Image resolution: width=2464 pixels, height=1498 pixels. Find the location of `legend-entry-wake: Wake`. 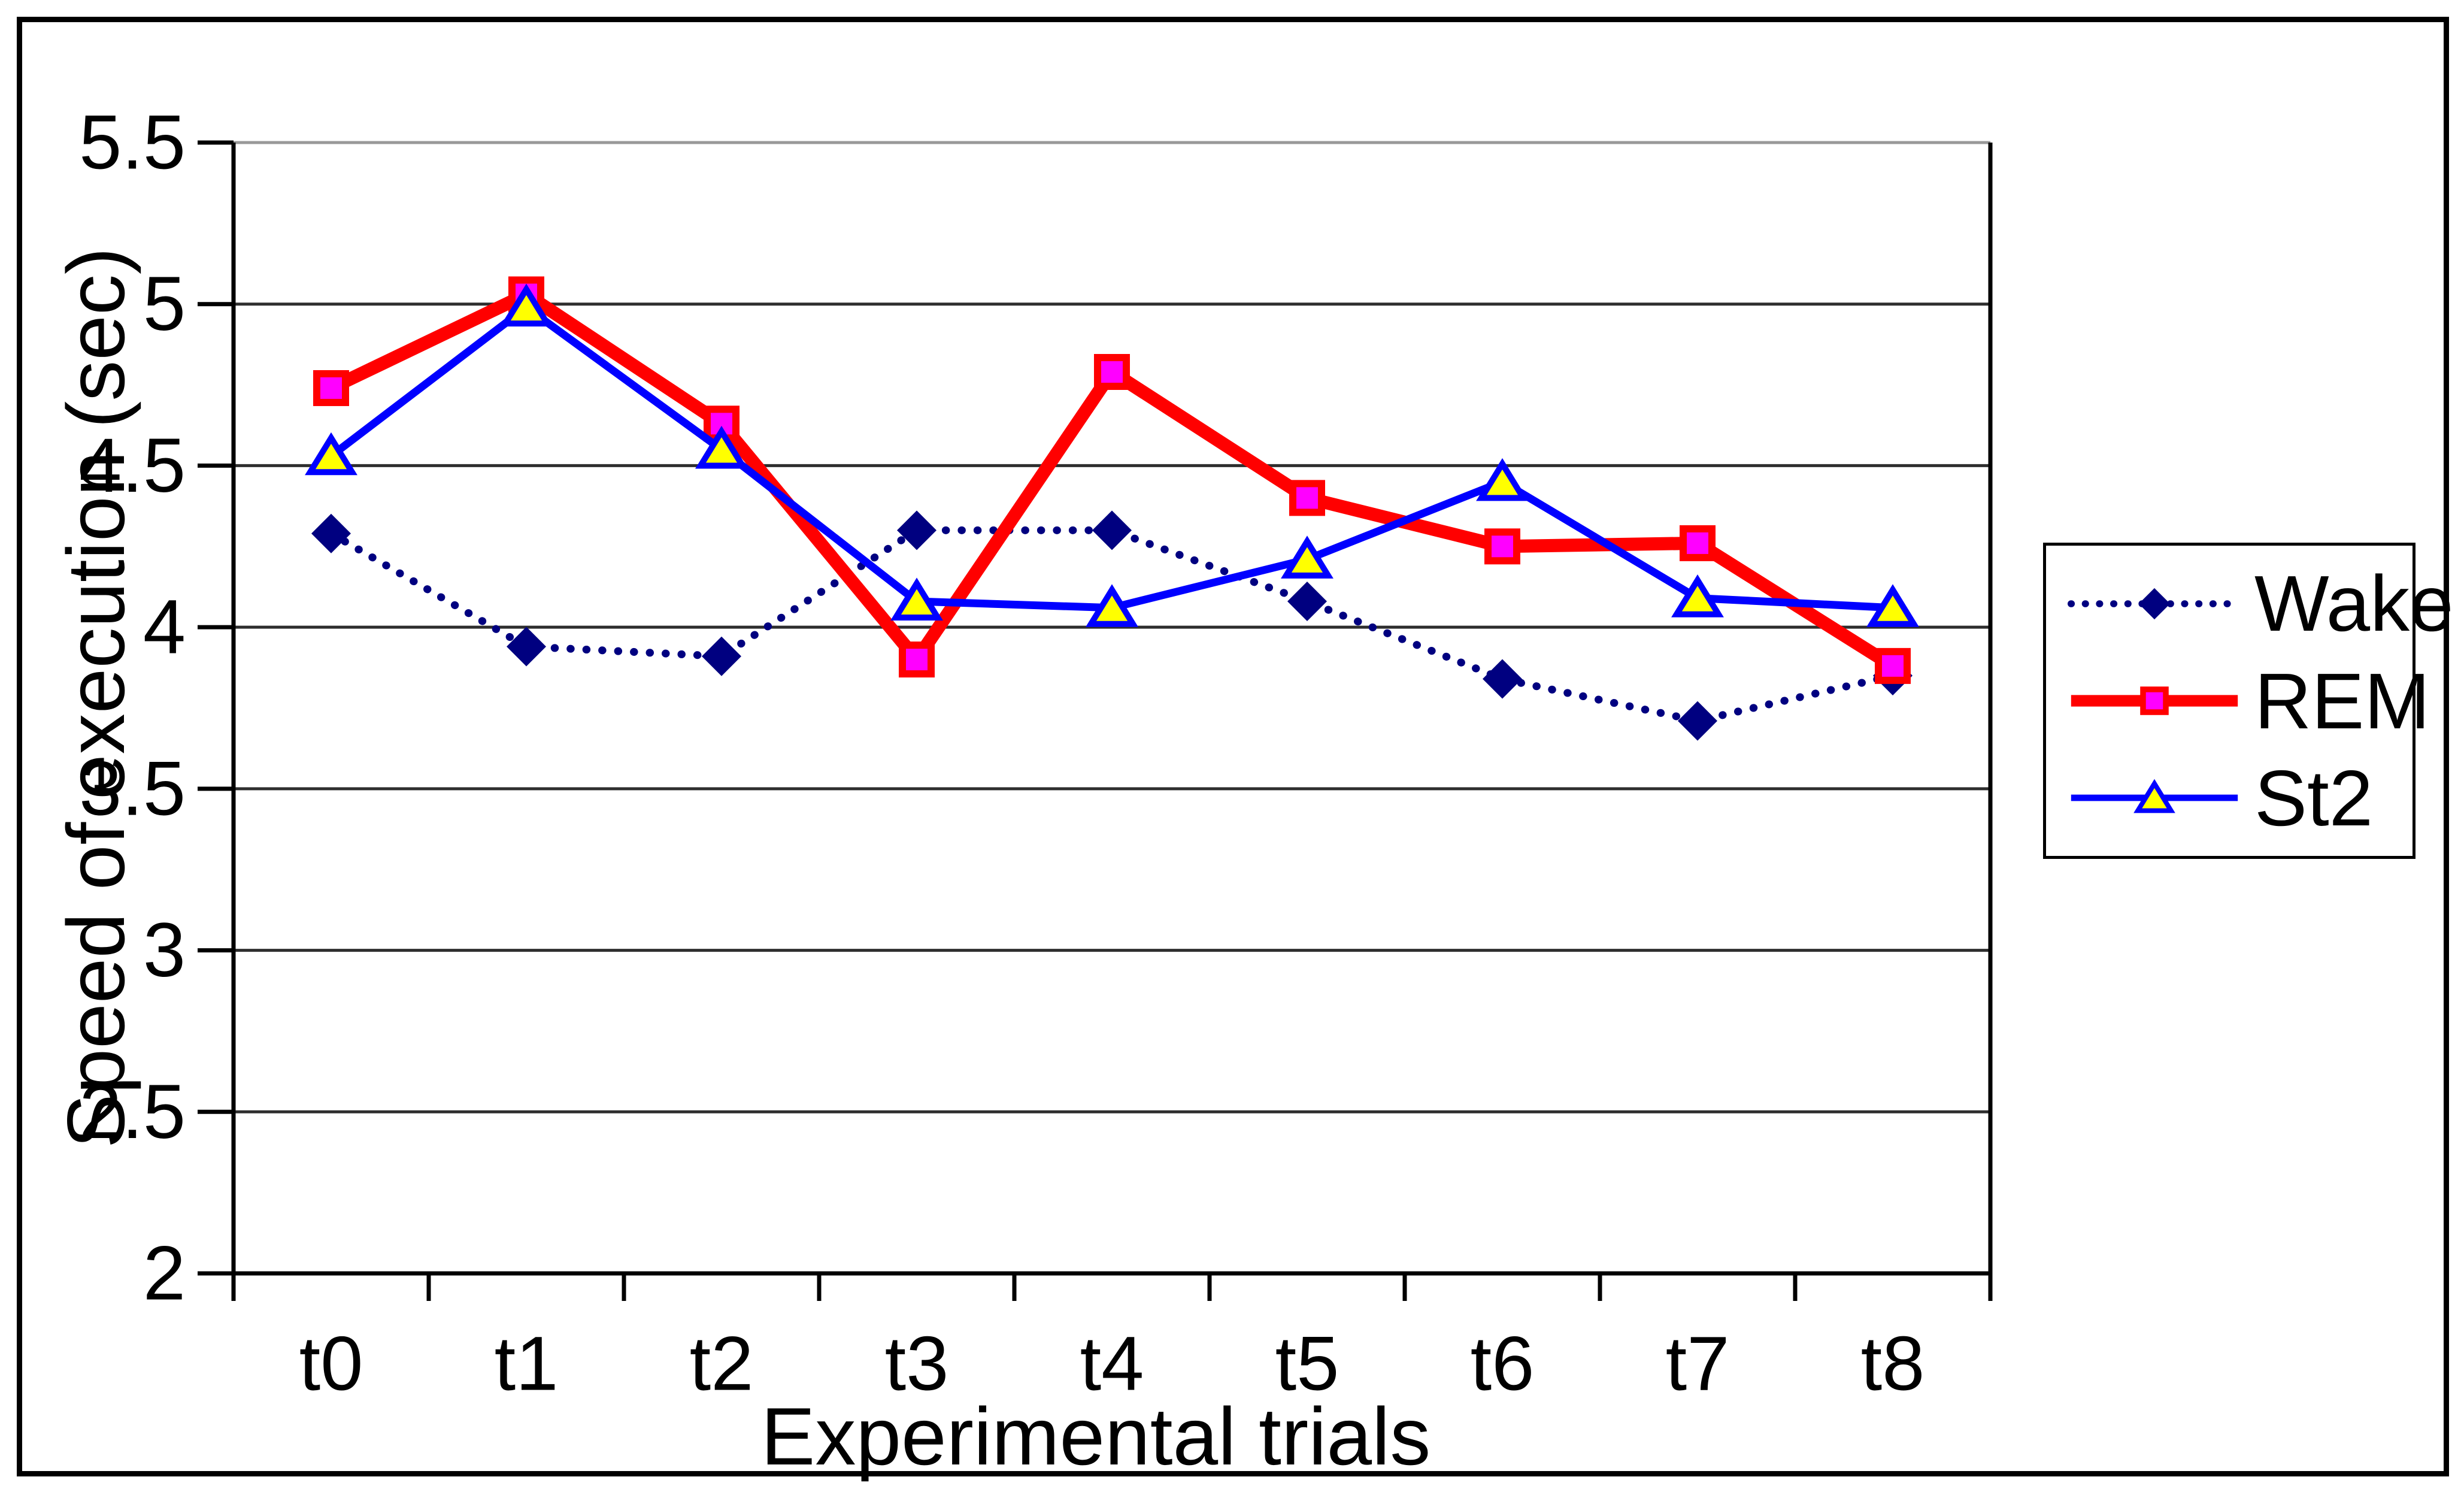

legend-entry-wake: Wake is located at coordinates (2261, 603).